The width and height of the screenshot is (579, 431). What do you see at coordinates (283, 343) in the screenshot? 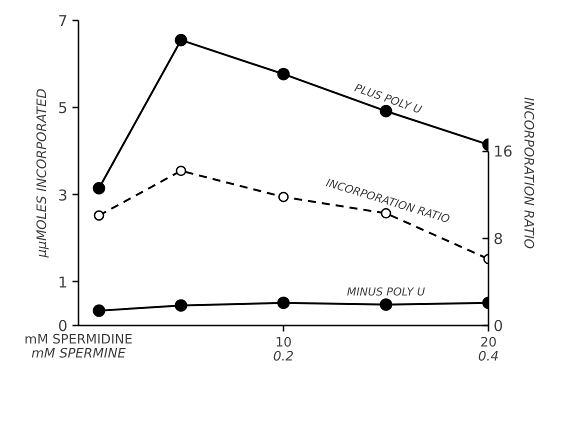
I see `x-tick-label: 10` at bounding box center [283, 343].